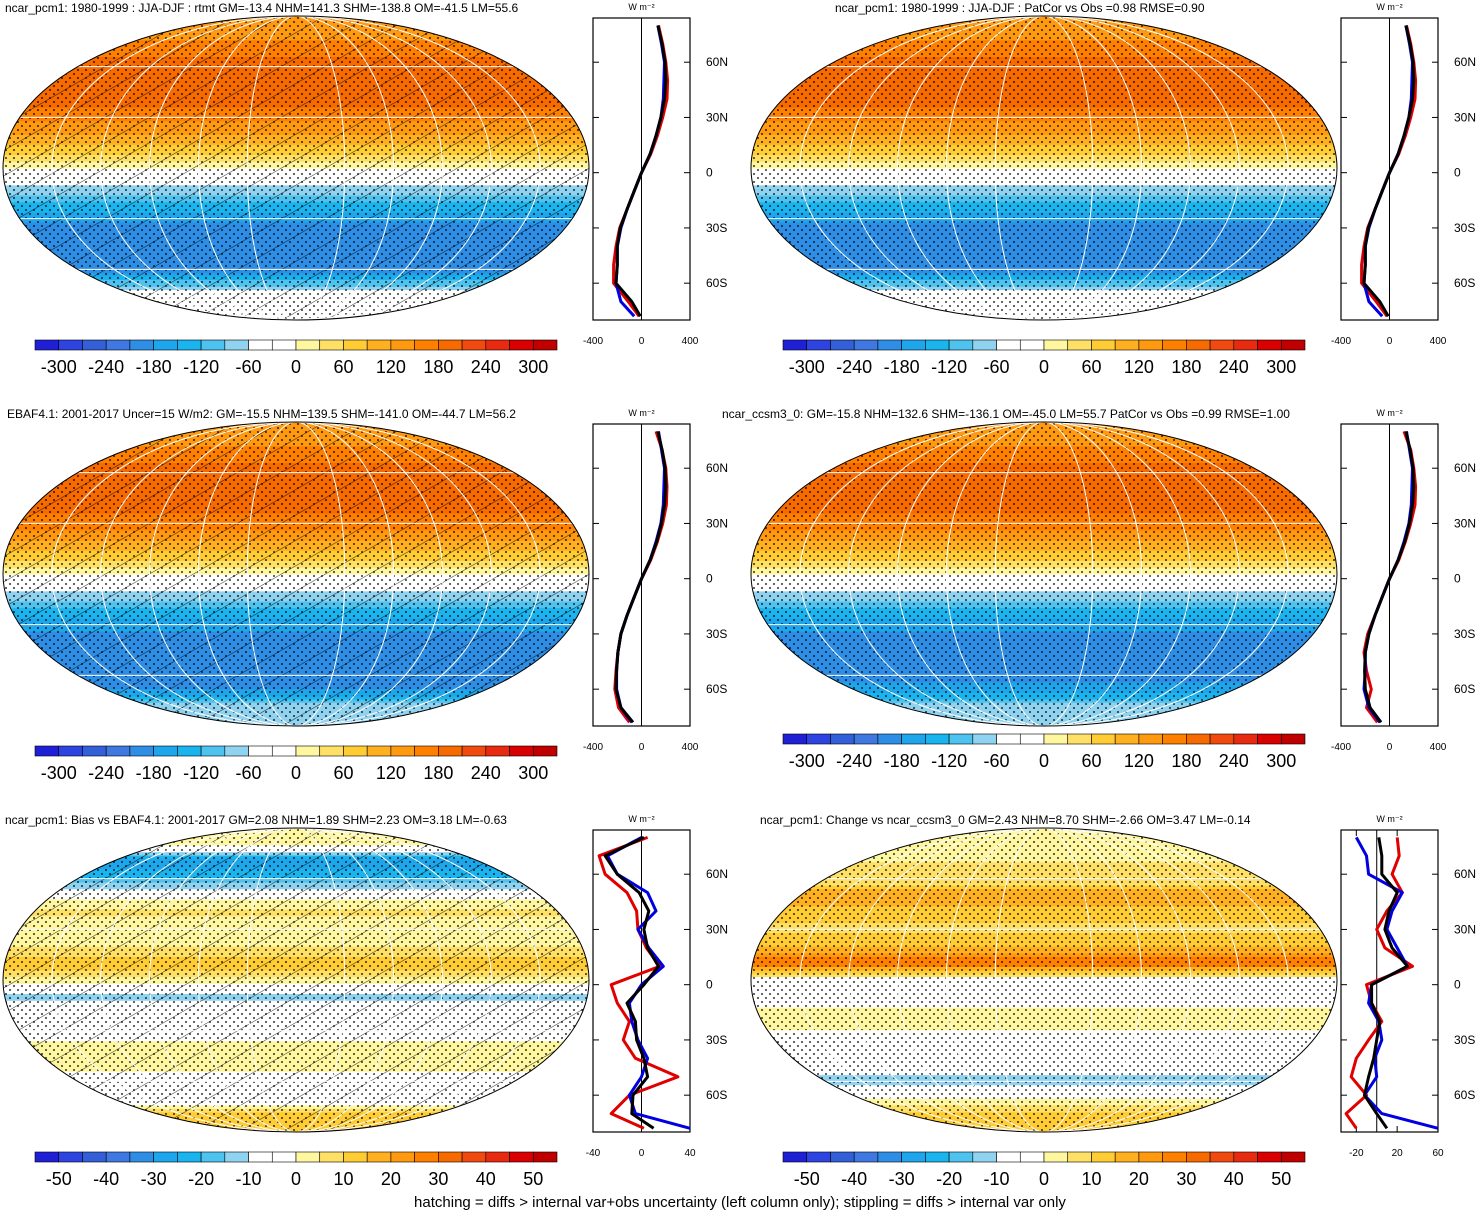 The width and height of the screenshot is (1483, 1220). Describe the element at coordinates (854, 1179) in the screenshot. I see `colorbar-label: -40` at that location.